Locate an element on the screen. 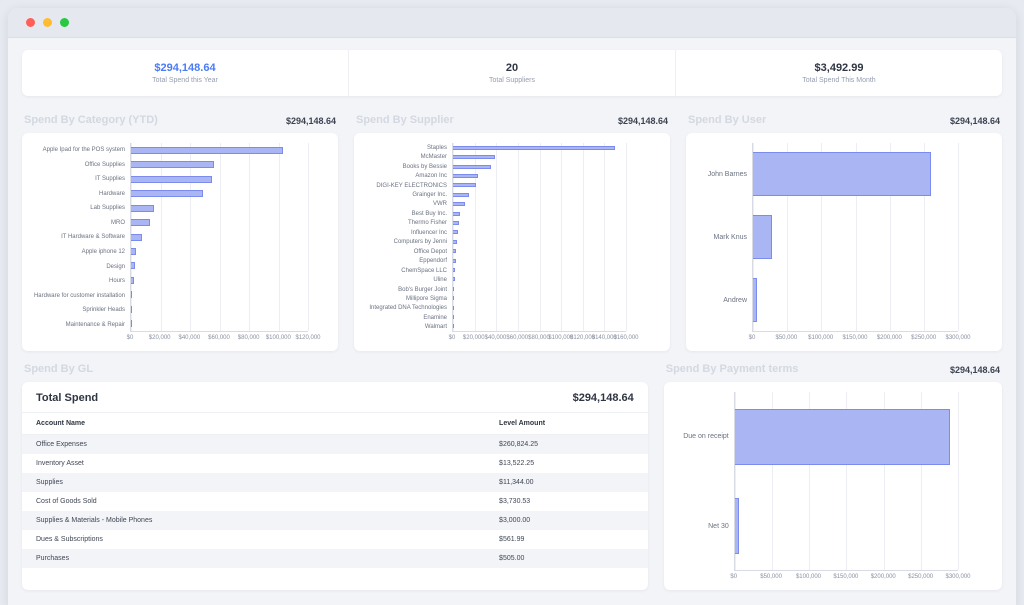  gl-account-cell: Cost of Goods Sold is located at coordinates (66, 501).